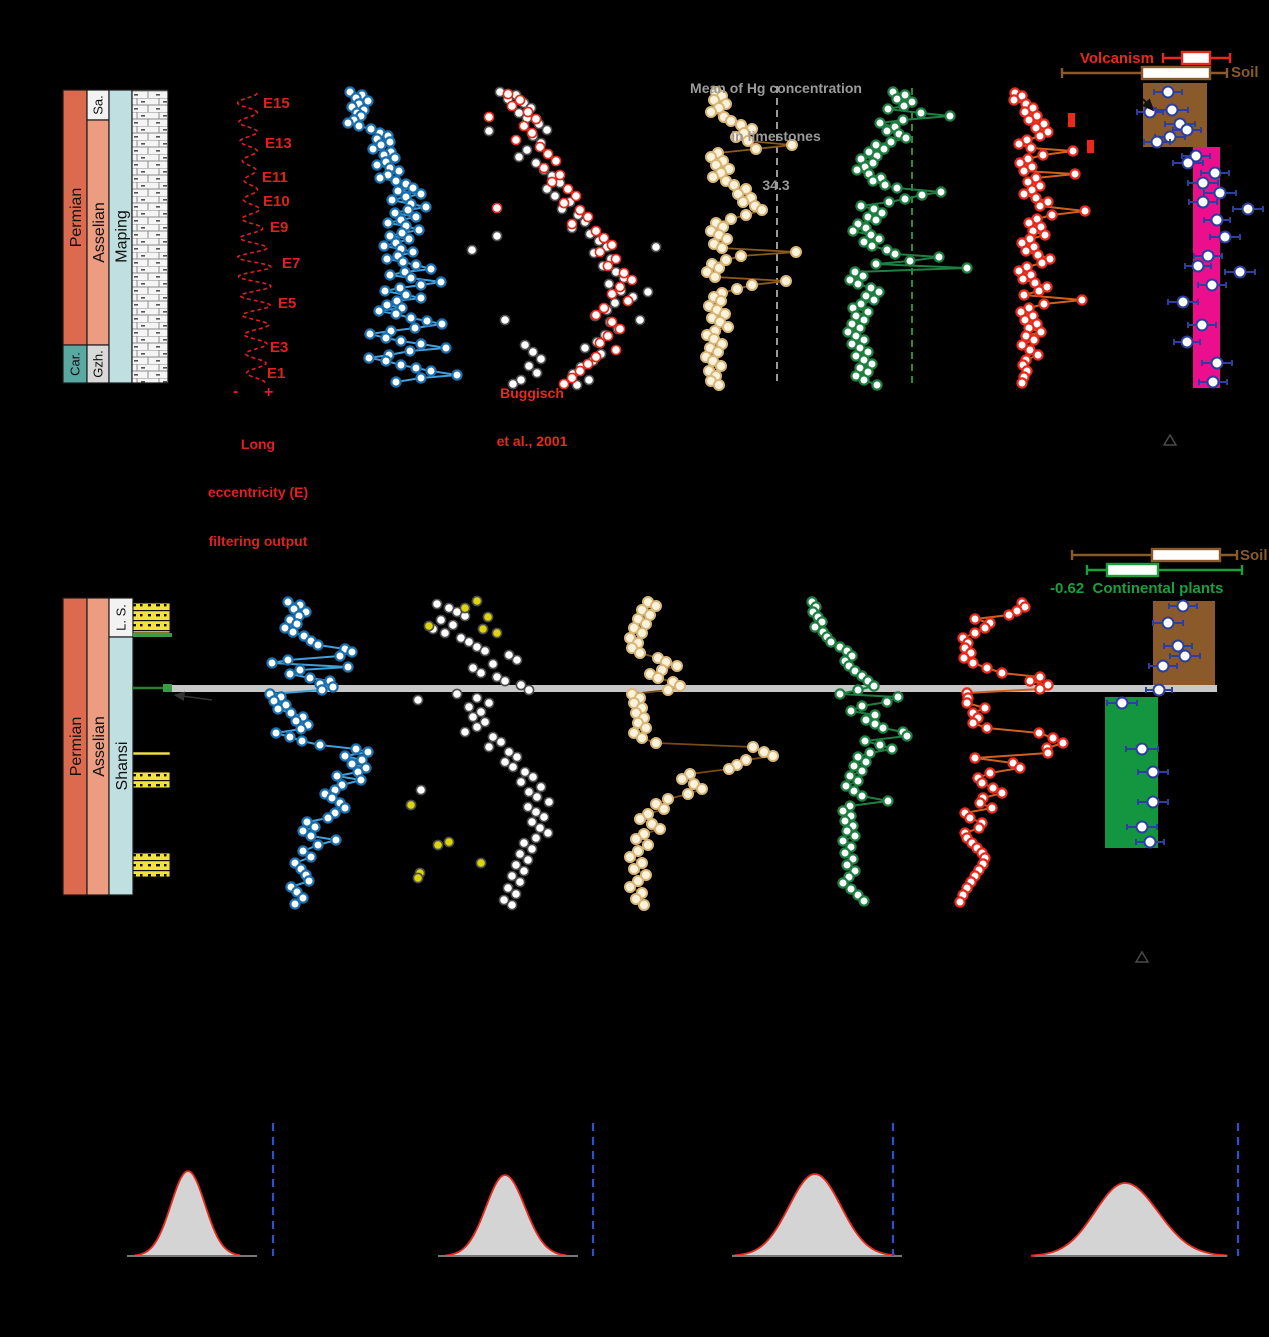  Describe the element at coordinates (1144, 73) in the screenshot. I see `soil-boxplot-a` at that location.